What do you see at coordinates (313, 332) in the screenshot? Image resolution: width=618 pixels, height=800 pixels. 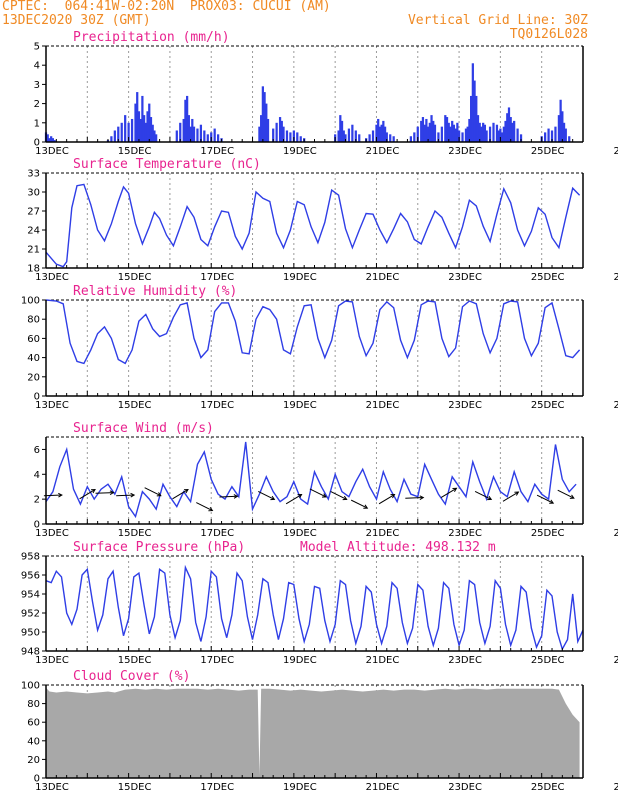 I see `rh-line` at bounding box center [313, 332].